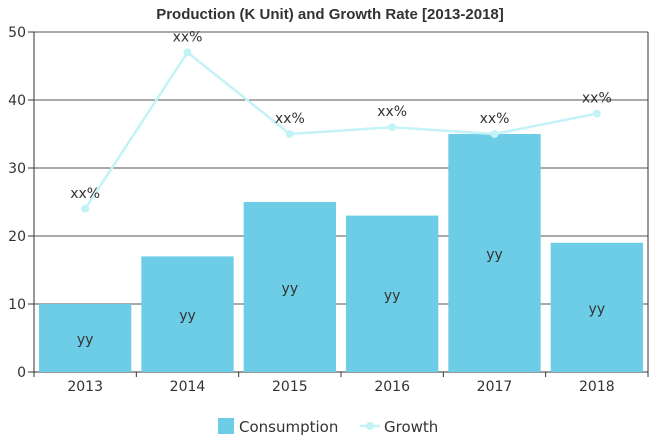  What do you see at coordinates (411, 427) in the screenshot?
I see `legend-growth-label: Growth` at bounding box center [411, 427].